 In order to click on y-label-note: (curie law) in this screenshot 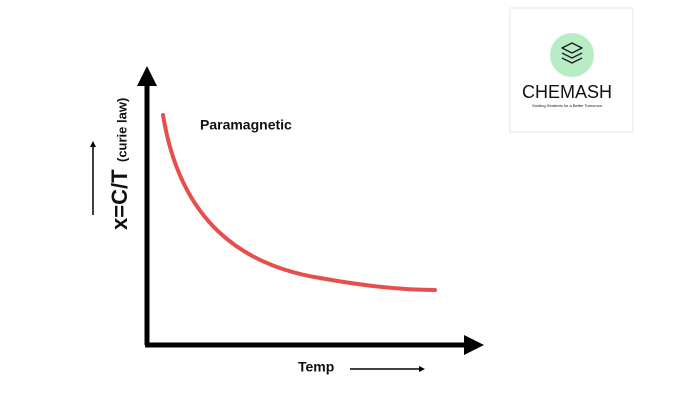, I will do `click(121, 130)`.